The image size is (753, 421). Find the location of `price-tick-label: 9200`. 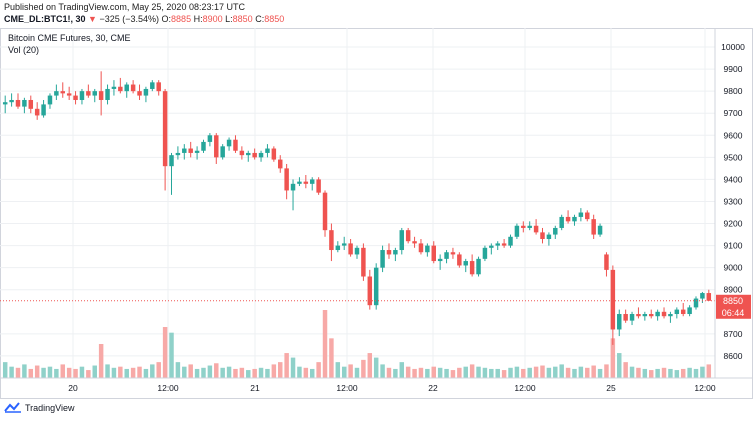

price-tick-label: 9200 is located at coordinates (733, 224).